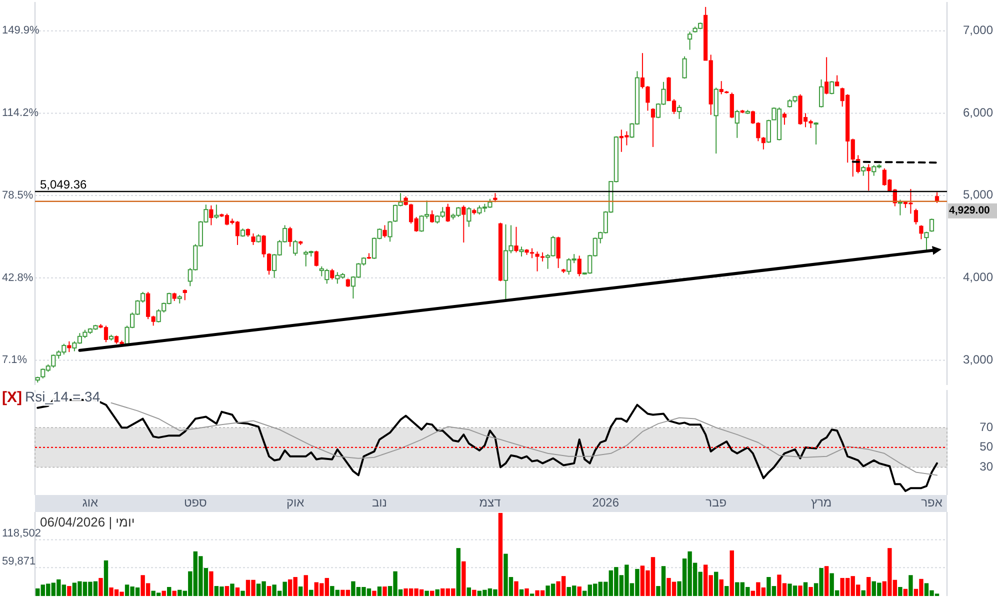  What do you see at coordinates (87, 522) in the screenshot?
I see `chart-title: יומי | 06/04/2026` at bounding box center [87, 522].